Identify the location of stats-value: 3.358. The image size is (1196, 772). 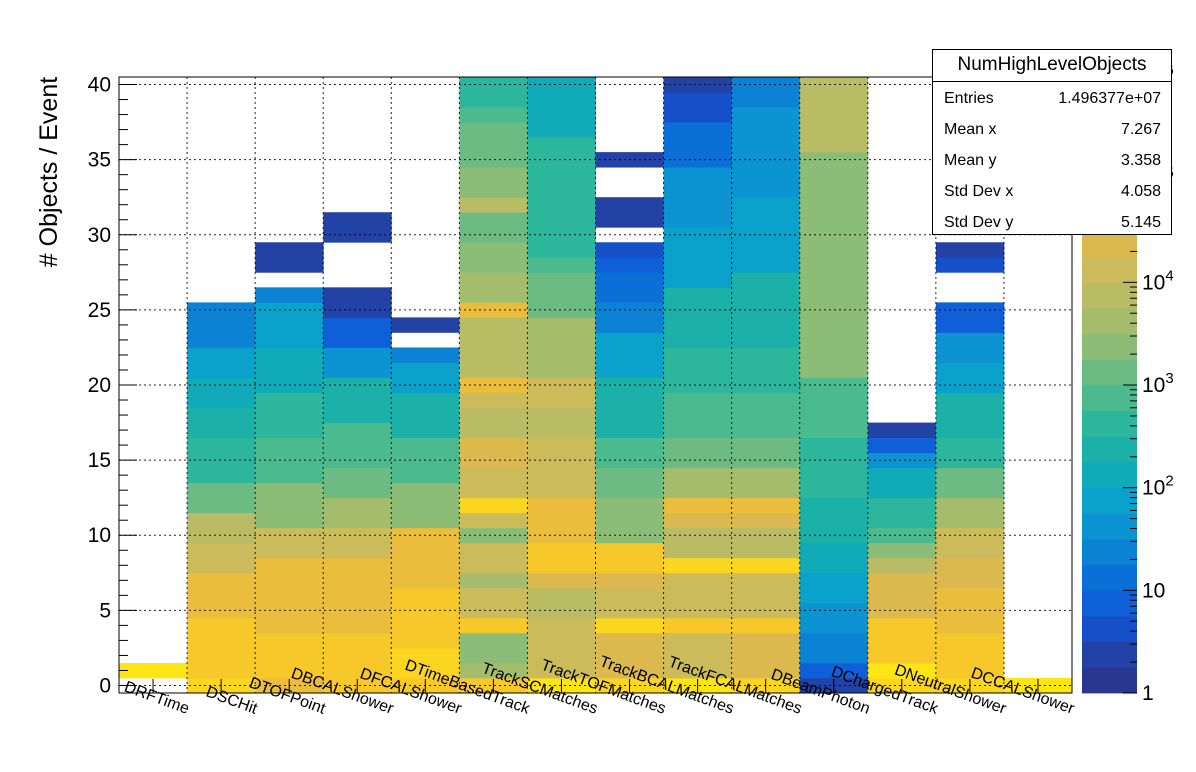
(1140, 160).